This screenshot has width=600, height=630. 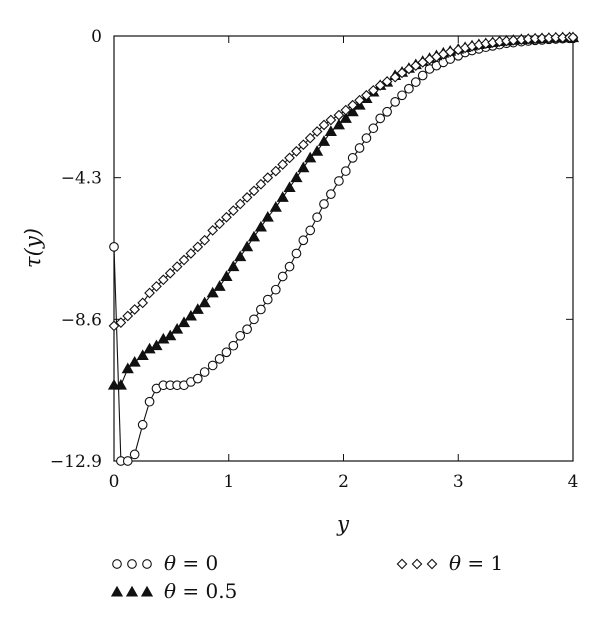 I want to click on legend-item: θ = 0.5, so click(x=173, y=591).